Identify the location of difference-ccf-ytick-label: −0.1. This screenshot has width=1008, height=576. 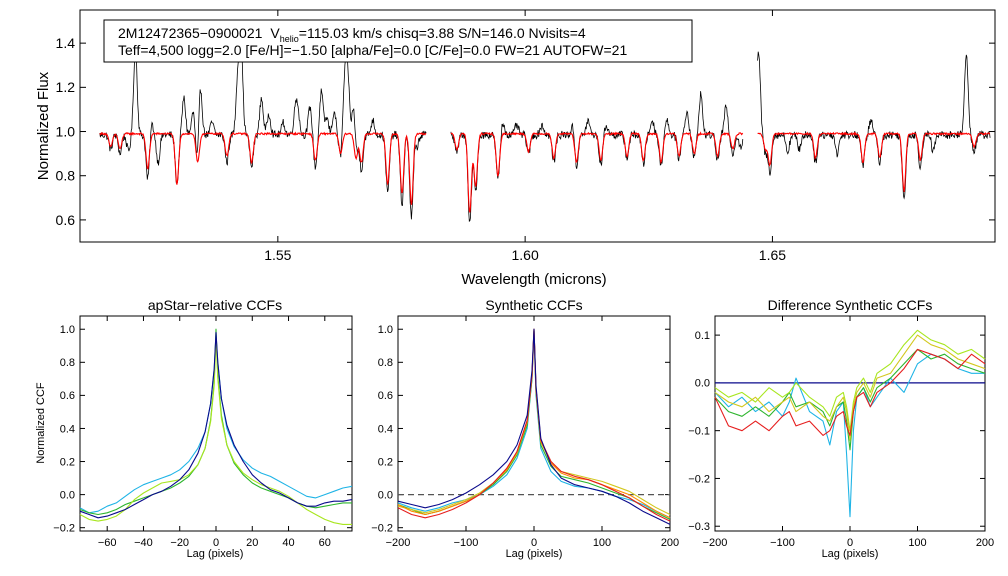
(699, 432).